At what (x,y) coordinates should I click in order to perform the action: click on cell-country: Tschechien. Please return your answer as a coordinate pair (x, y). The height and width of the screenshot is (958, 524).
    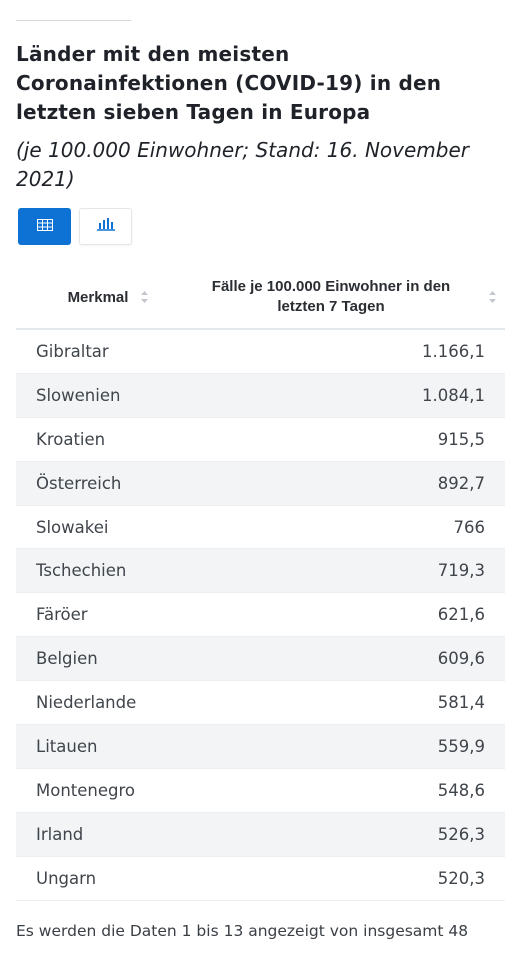
    Looking at the image, I should click on (81, 571).